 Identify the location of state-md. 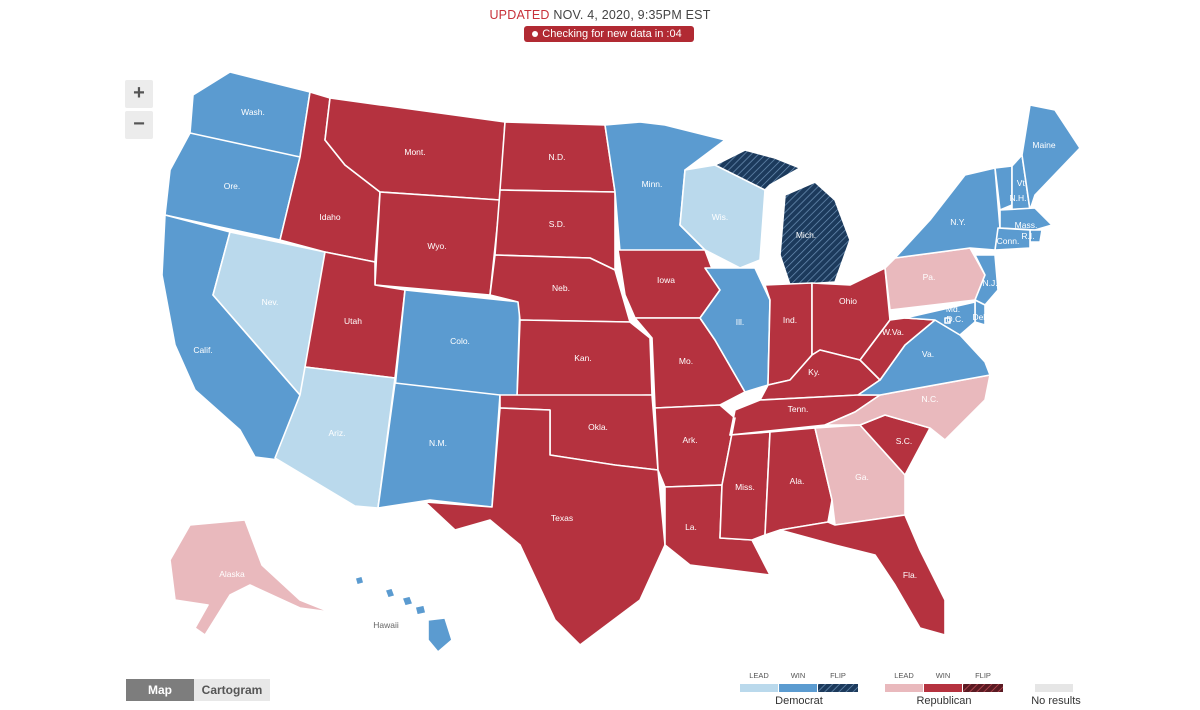
(940, 318).